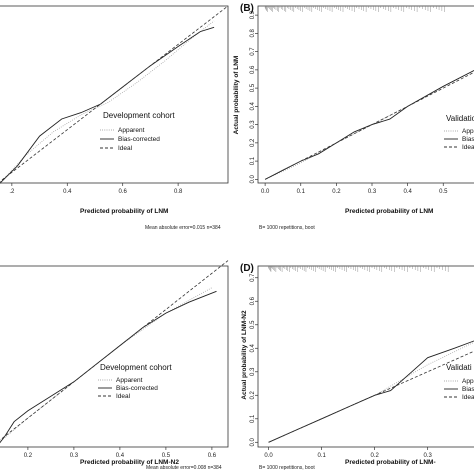 Image resolution: width=474 pixels, height=474 pixels. Describe the element at coordinates (247, 268) in the screenshot. I see `panel-label: (D)` at that location.